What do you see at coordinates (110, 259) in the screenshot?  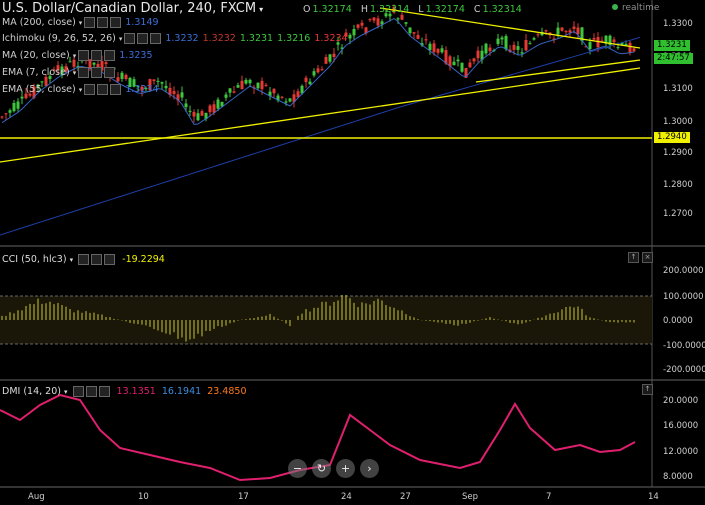 I see `cci-remove-icon` at bounding box center [110, 259].